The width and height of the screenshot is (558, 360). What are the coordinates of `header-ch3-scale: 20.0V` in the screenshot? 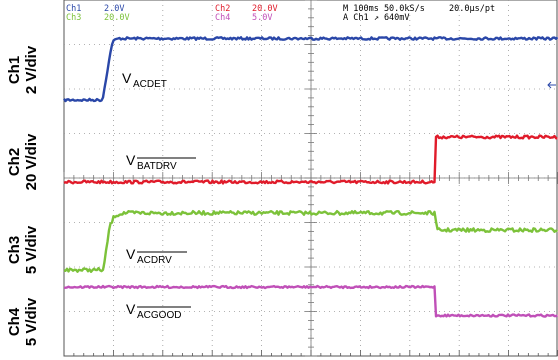 It's located at (117, 18).